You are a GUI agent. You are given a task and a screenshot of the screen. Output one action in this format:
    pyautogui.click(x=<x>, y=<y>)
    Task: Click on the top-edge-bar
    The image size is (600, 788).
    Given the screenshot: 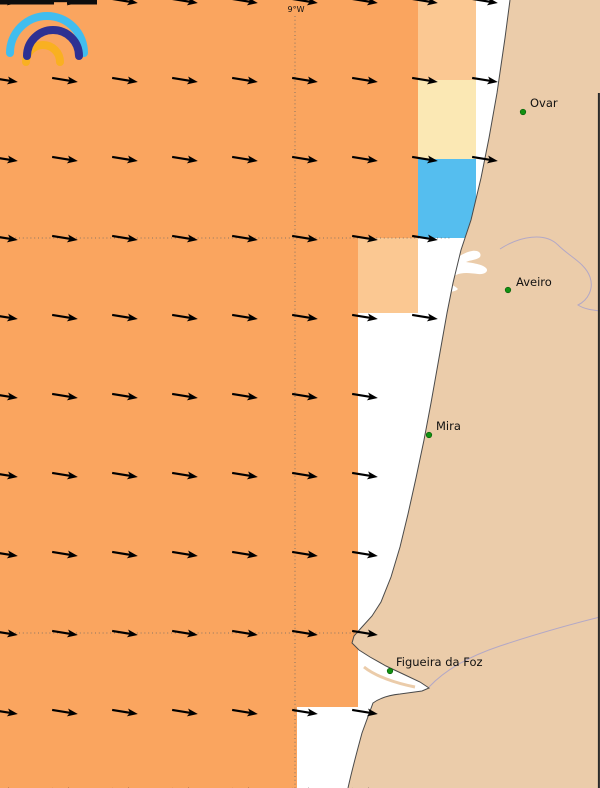 What is the action you would take?
    pyautogui.click(x=48, y=2)
    